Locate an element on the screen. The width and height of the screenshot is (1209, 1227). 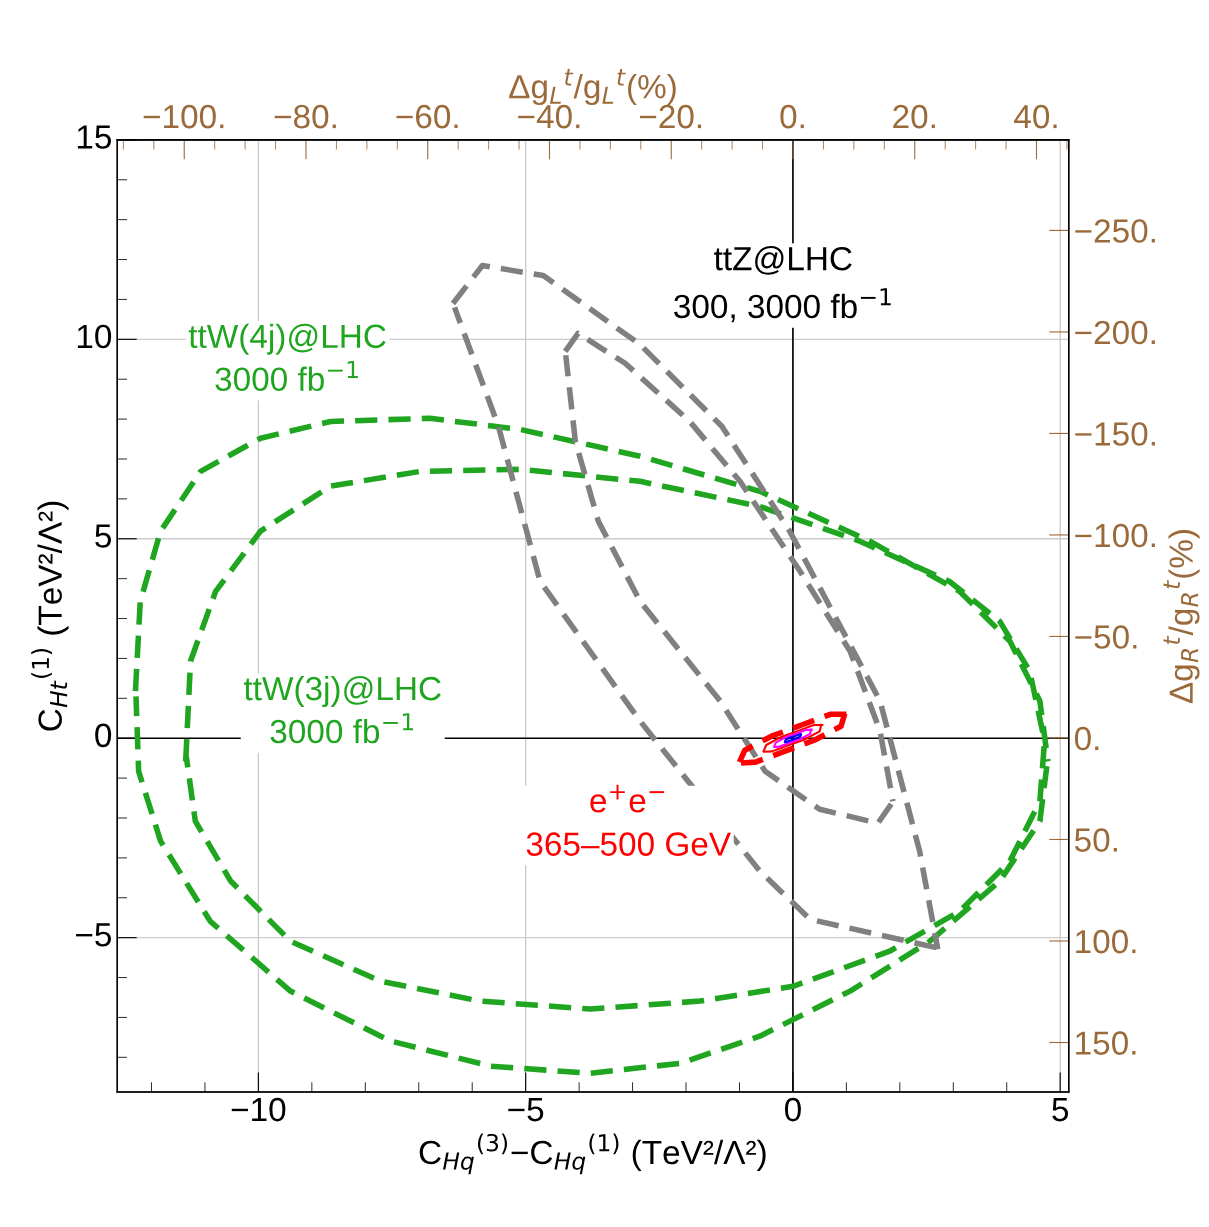
annotation: ttW(3j)@LHC 3000 fb$^{−1}$ is located at coordinates (342, 709).